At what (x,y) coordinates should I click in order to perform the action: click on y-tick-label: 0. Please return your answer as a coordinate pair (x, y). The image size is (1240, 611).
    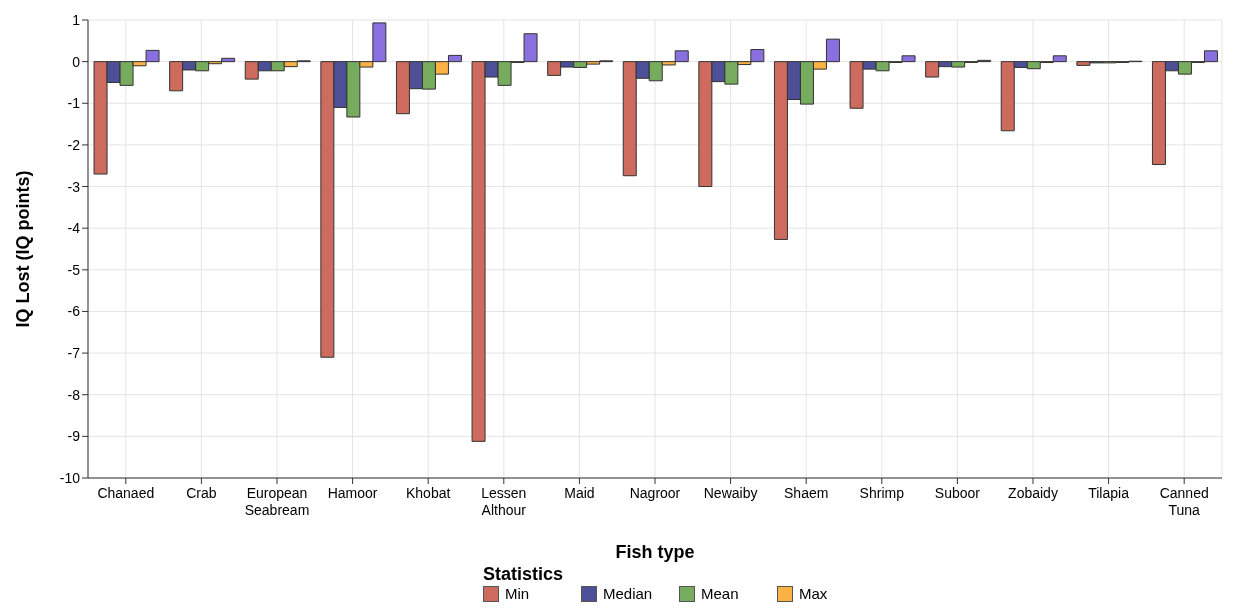
    Looking at the image, I should click on (76, 61).